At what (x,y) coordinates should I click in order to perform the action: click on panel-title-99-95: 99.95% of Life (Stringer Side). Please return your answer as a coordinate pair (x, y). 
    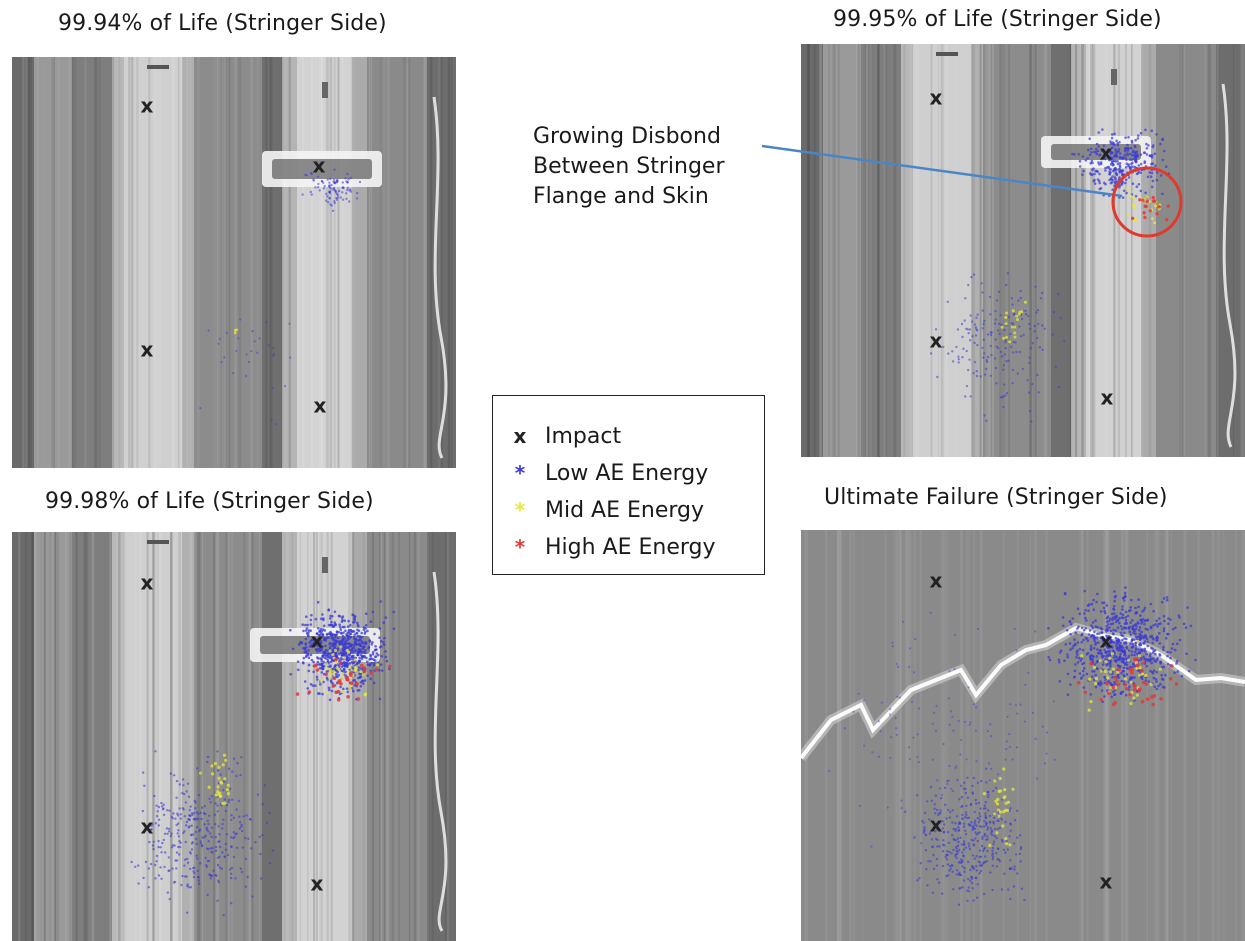
    Looking at the image, I should click on (997, 19).